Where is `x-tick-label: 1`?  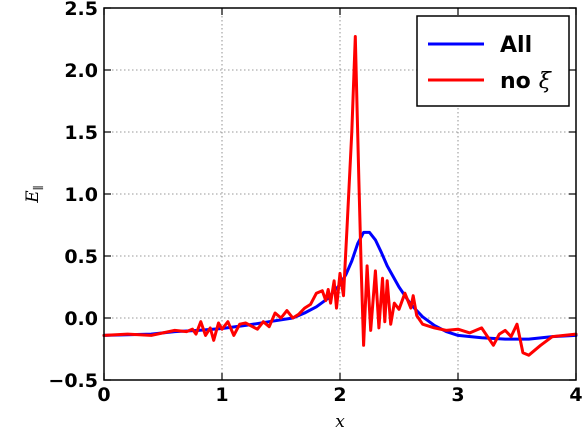
x-tick-label: 1 is located at coordinates (221, 395).